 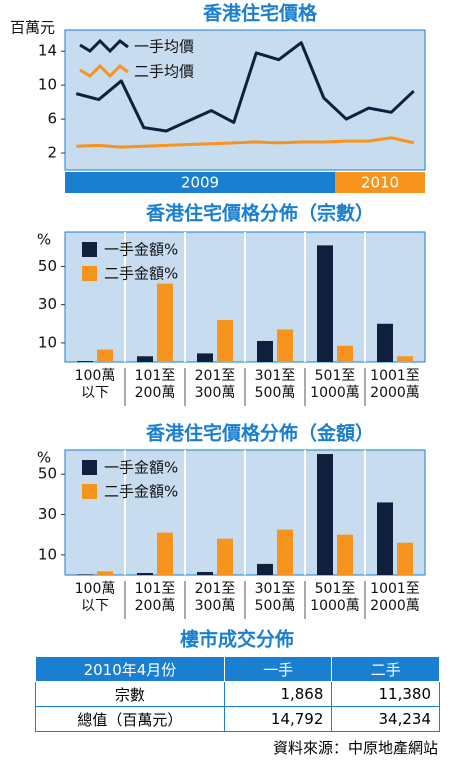 I want to click on y-axis-label: 百萬元, so click(x=32, y=28).